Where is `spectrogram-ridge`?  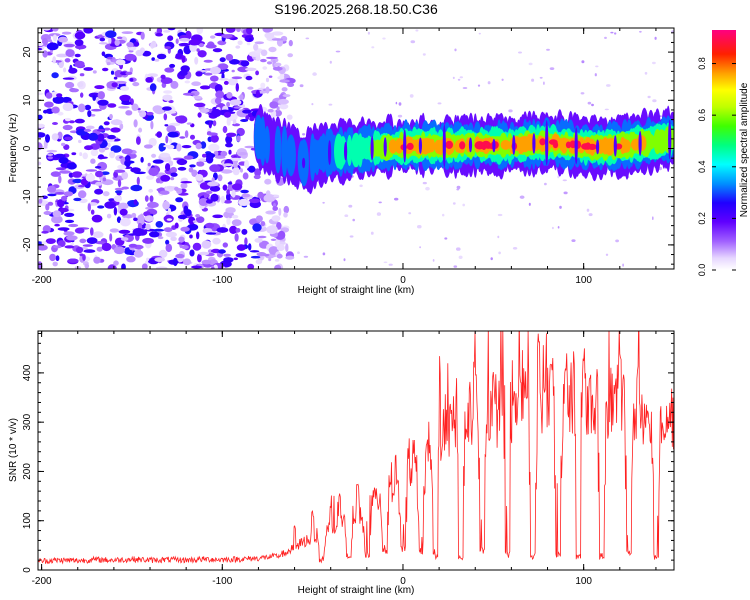 spectrogram-ridge is located at coordinates (463, 149).